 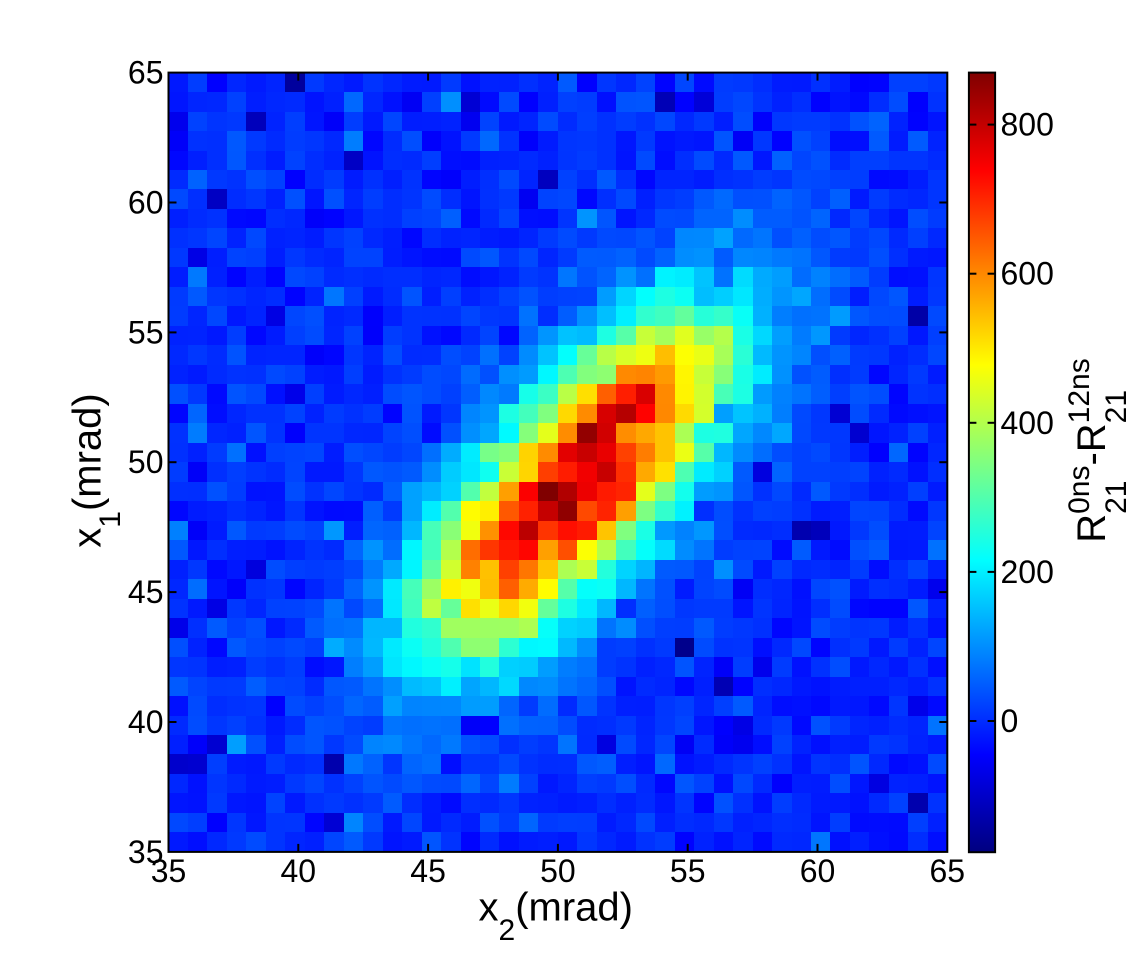 I want to click on svg-text: x1(mrad), so click(x=97, y=470).